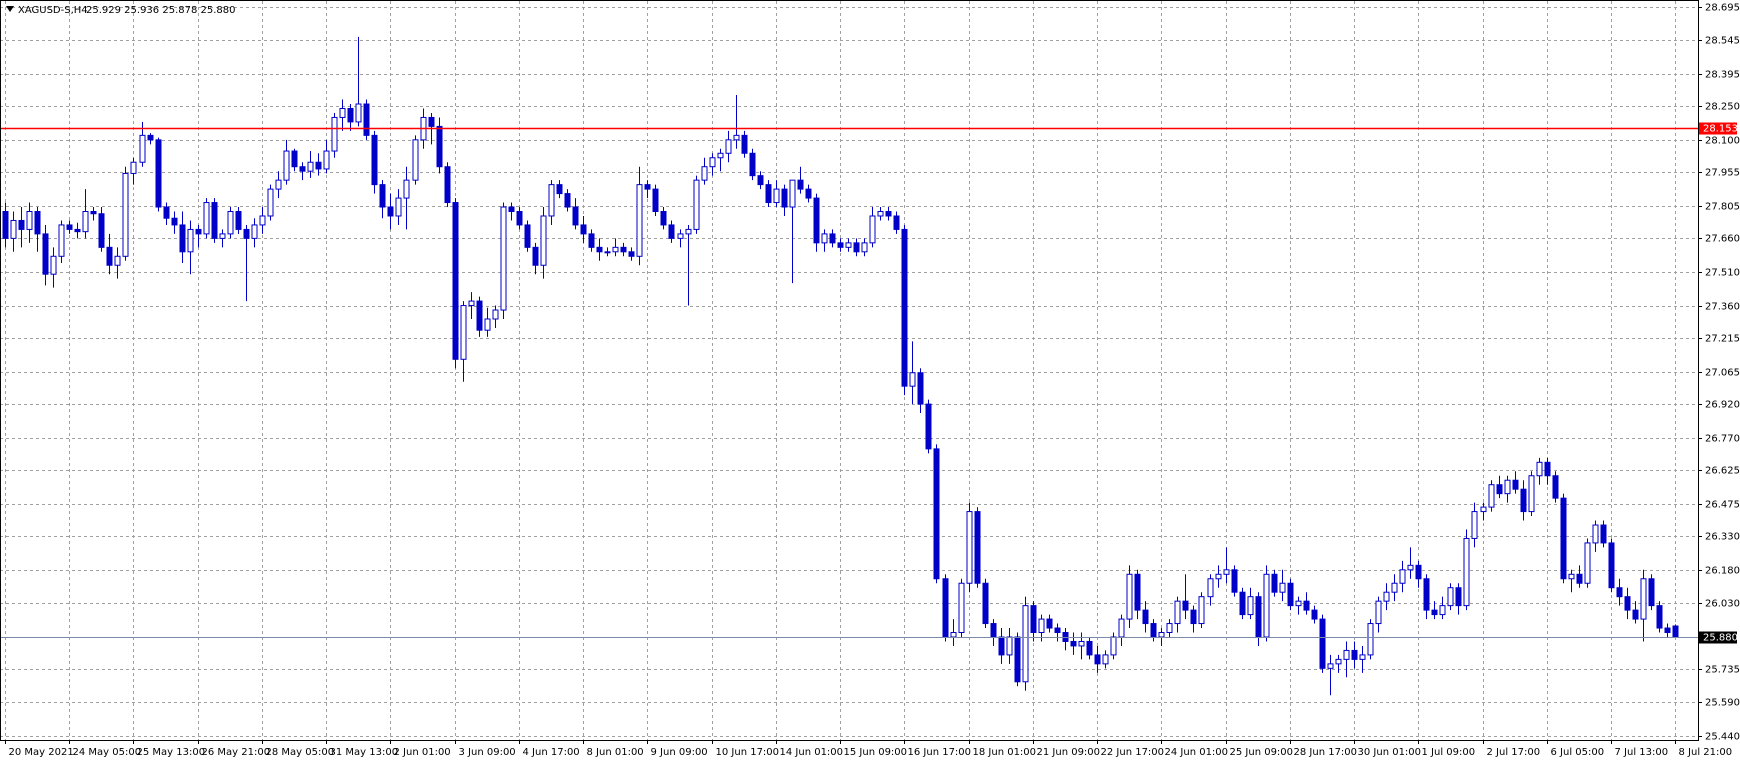 This screenshot has width=1740, height=761. I want to click on x-tick-label: 30 Jun 01:00, so click(1390, 752).